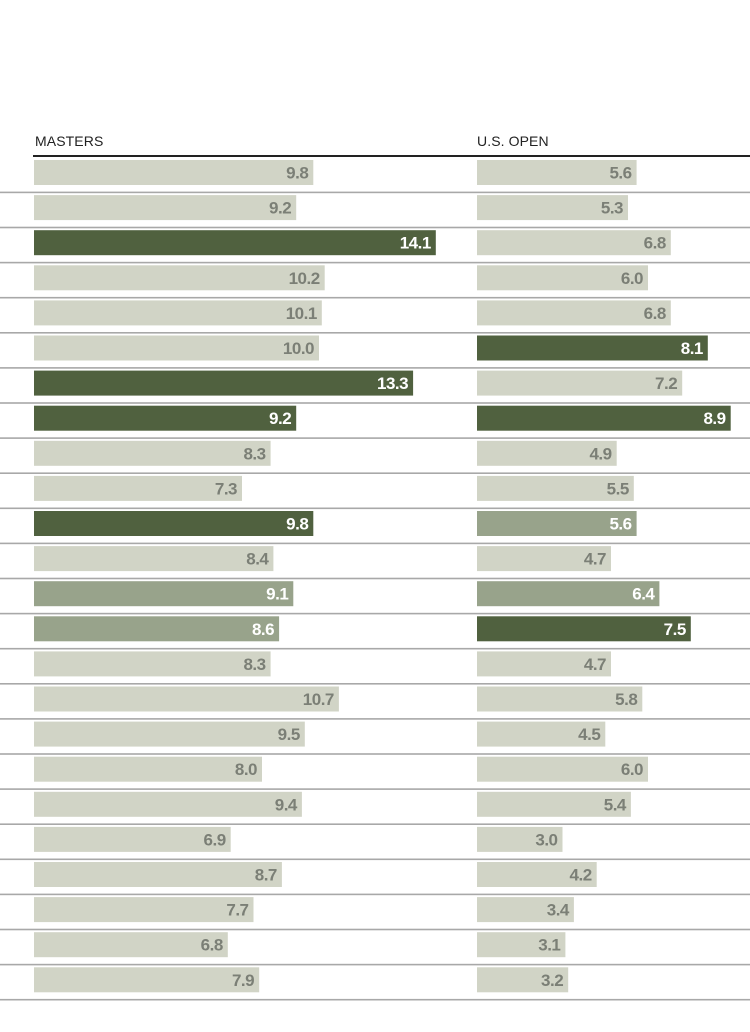  I want to click on u-s-open-bar-label: 3.0, so click(546, 839).